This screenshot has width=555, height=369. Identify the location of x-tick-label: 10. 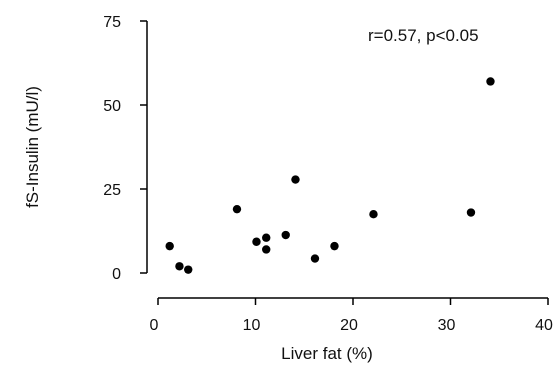
(252, 325).